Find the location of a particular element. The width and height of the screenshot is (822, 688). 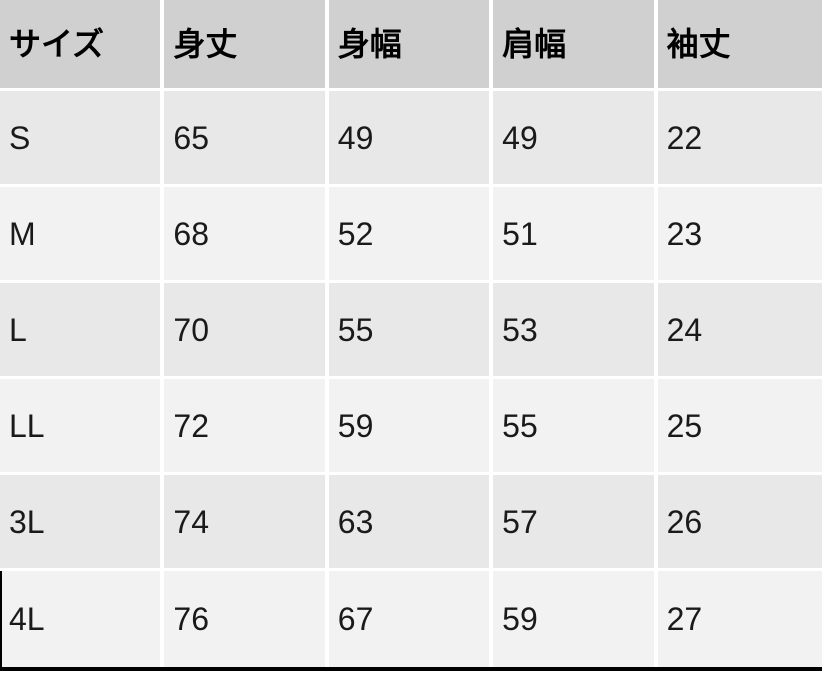

measurement-cell: 24 is located at coordinates (739, 331).